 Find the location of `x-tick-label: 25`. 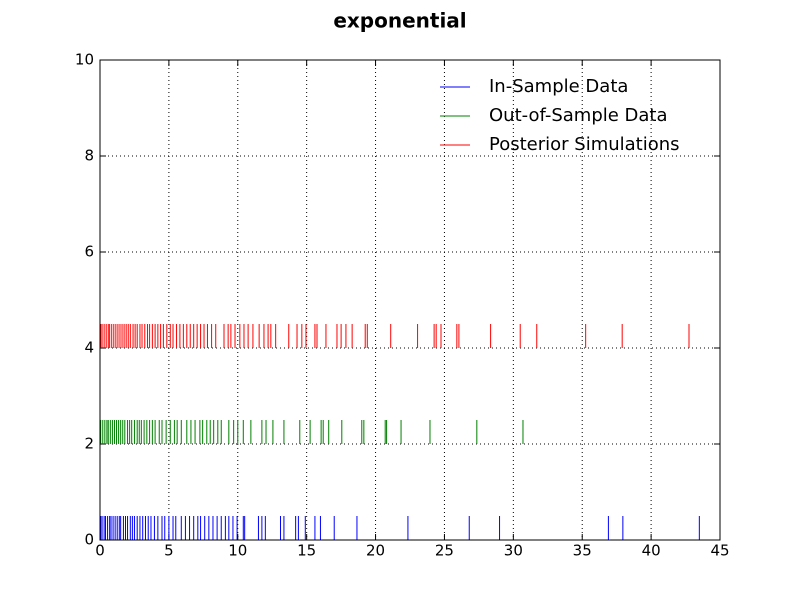

x-tick-label: 25 is located at coordinates (444, 551).